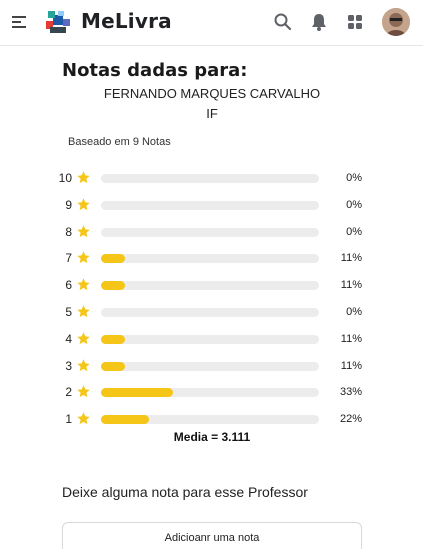 Image resolution: width=423 pixels, height=549 pixels. I want to click on page-title: Notas dadas para:, so click(155, 70).